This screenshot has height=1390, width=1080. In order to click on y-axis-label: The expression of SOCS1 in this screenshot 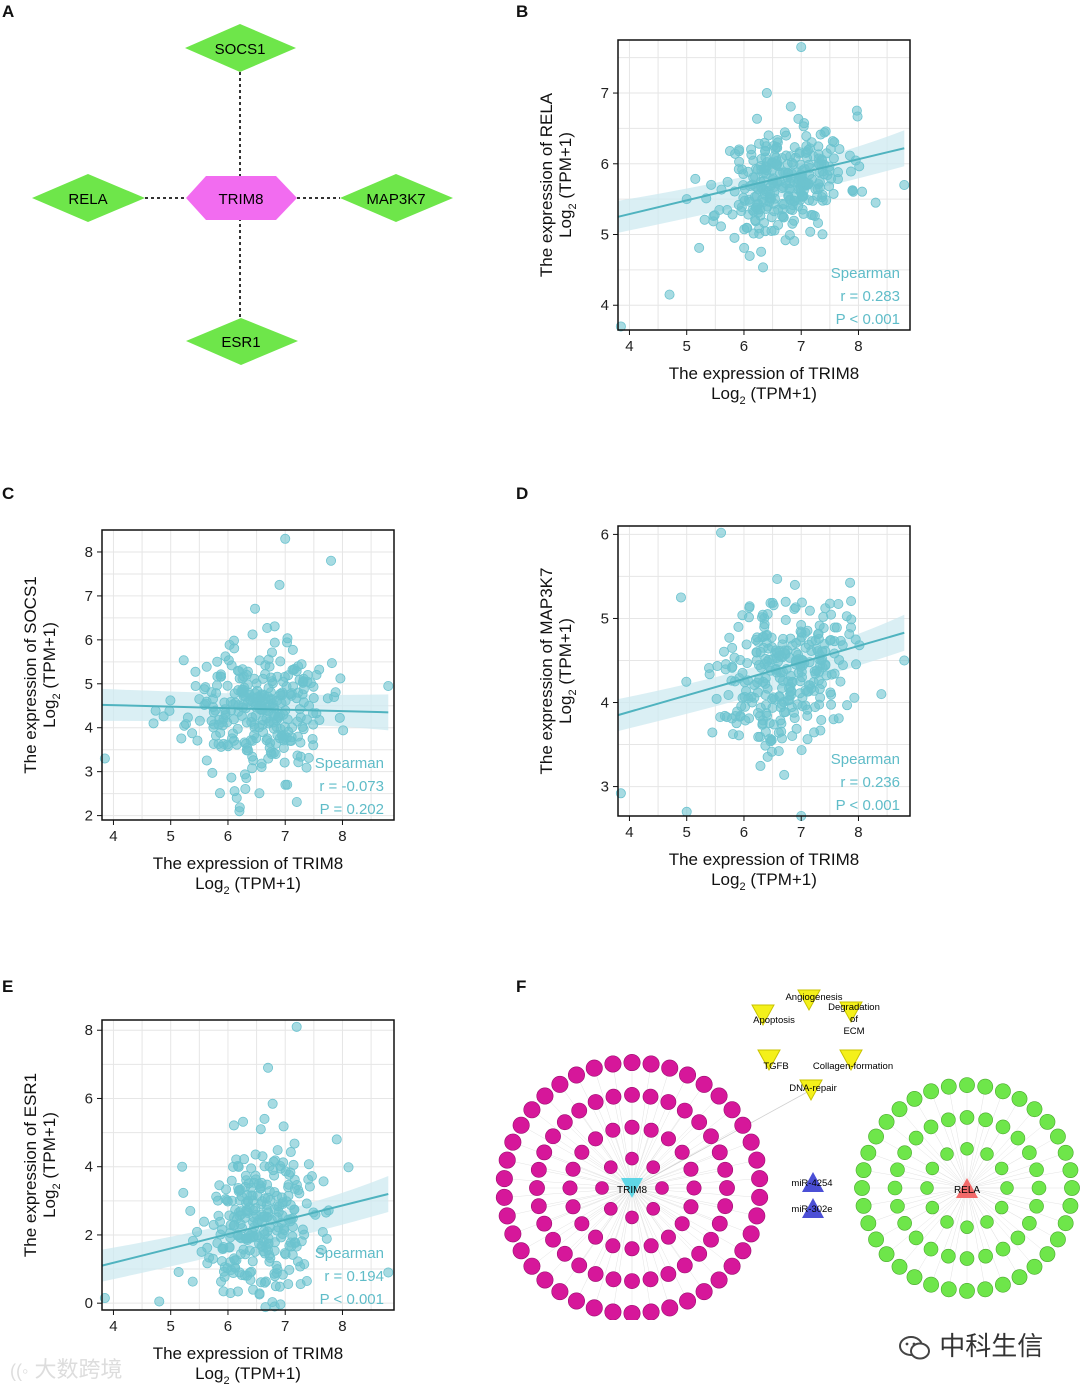, I will do `click(30, 674)`.